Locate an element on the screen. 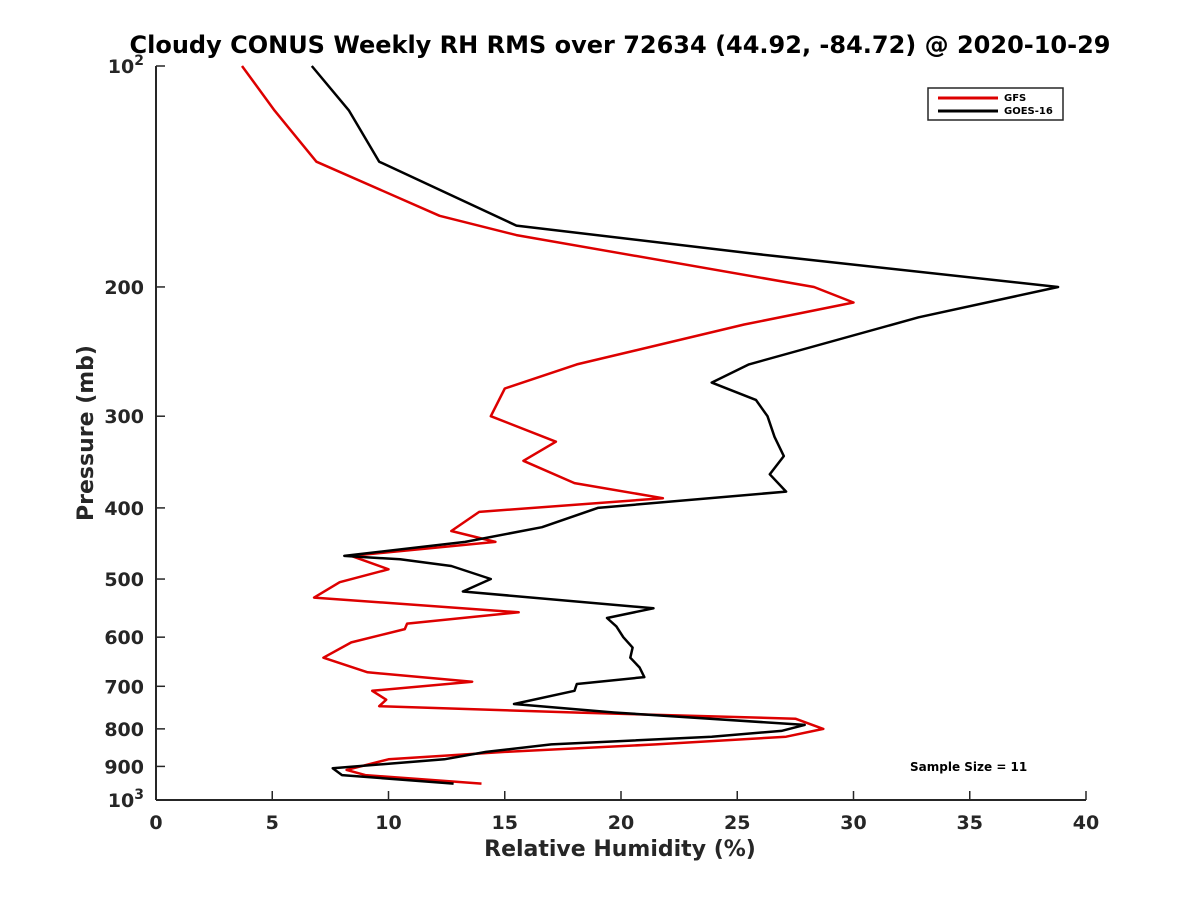 The image size is (1200, 900). y-tick-label: 800 is located at coordinates (124, 730).